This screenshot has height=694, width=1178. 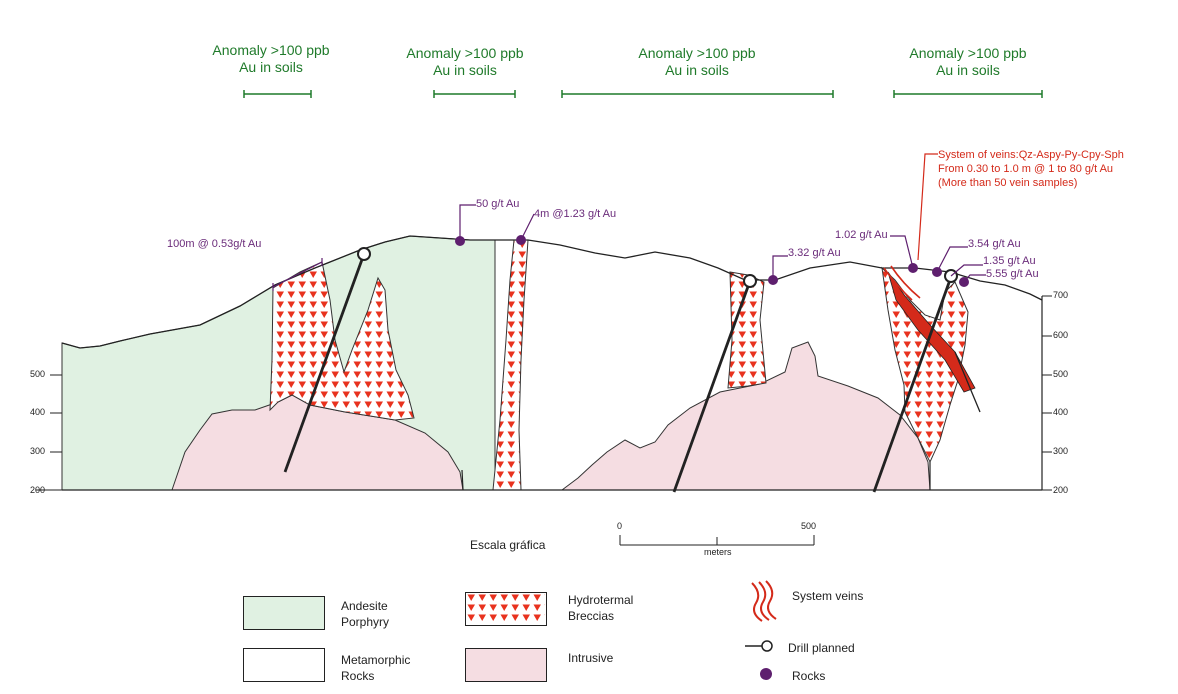 What do you see at coordinates (1061, 451) in the screenshot?
I see `elevation-right-300: 300` at bounding box center [1061, 451].